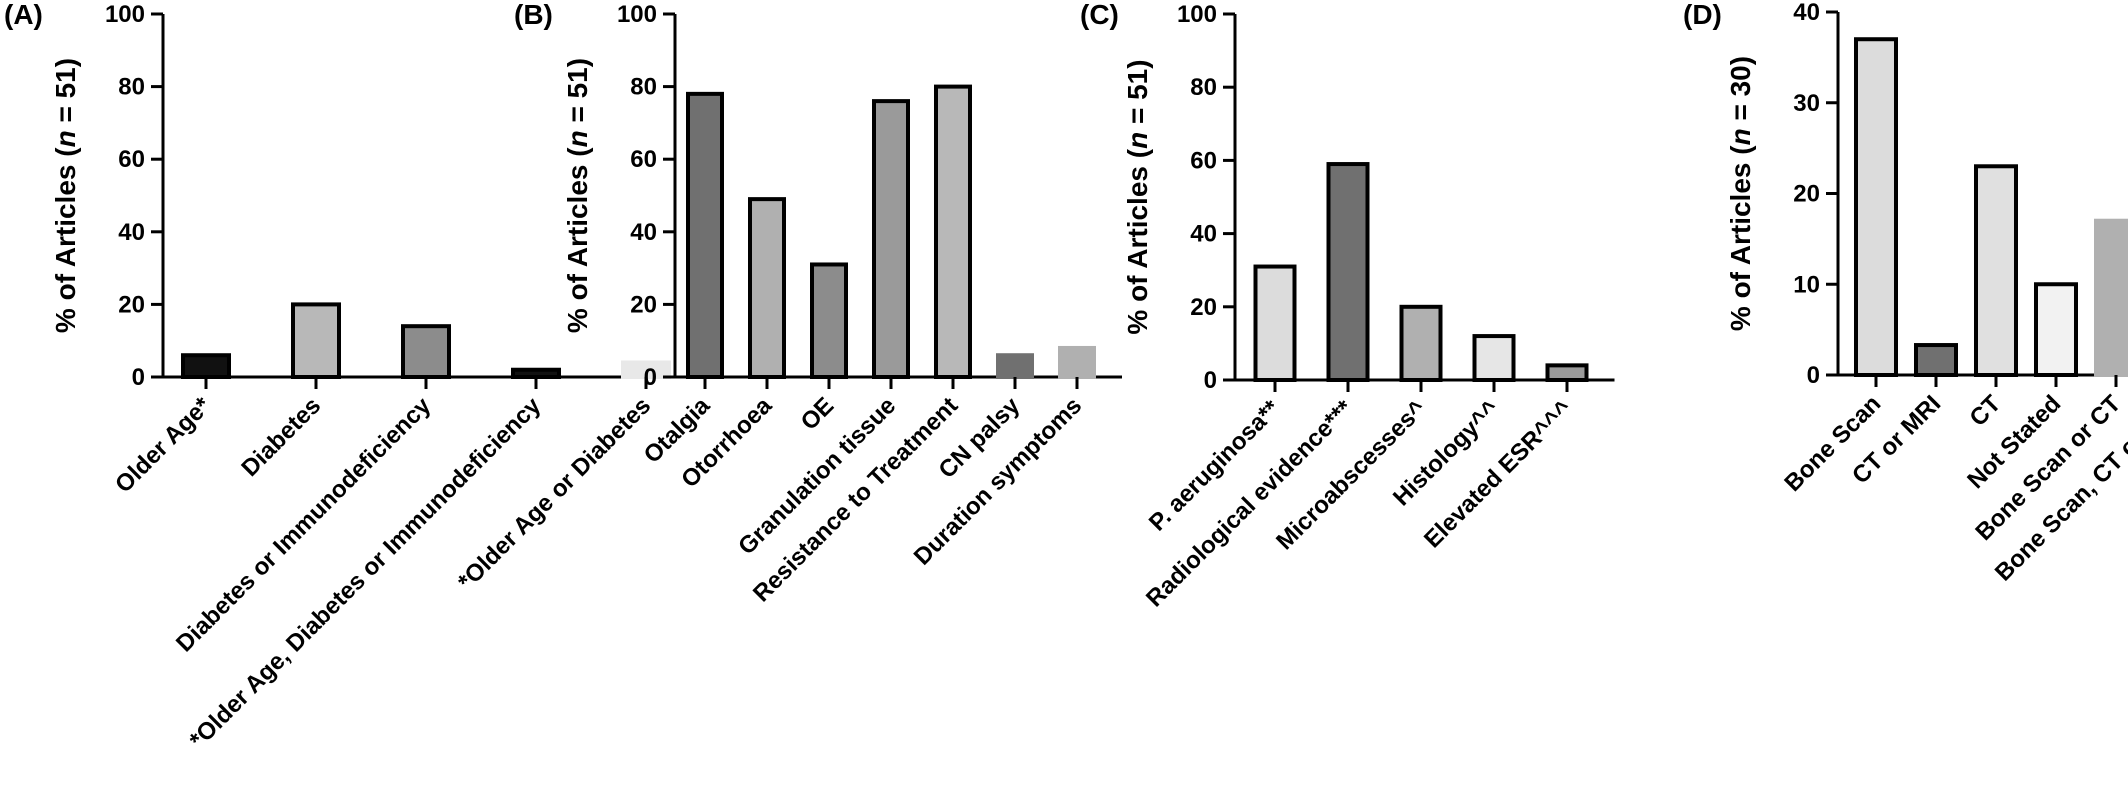 This screenshot has height=804, width=2128. What do you see at coordinates (1986, 411) in the screenshot?
I see `category-label: CT` at bounding box center [1986, 411].